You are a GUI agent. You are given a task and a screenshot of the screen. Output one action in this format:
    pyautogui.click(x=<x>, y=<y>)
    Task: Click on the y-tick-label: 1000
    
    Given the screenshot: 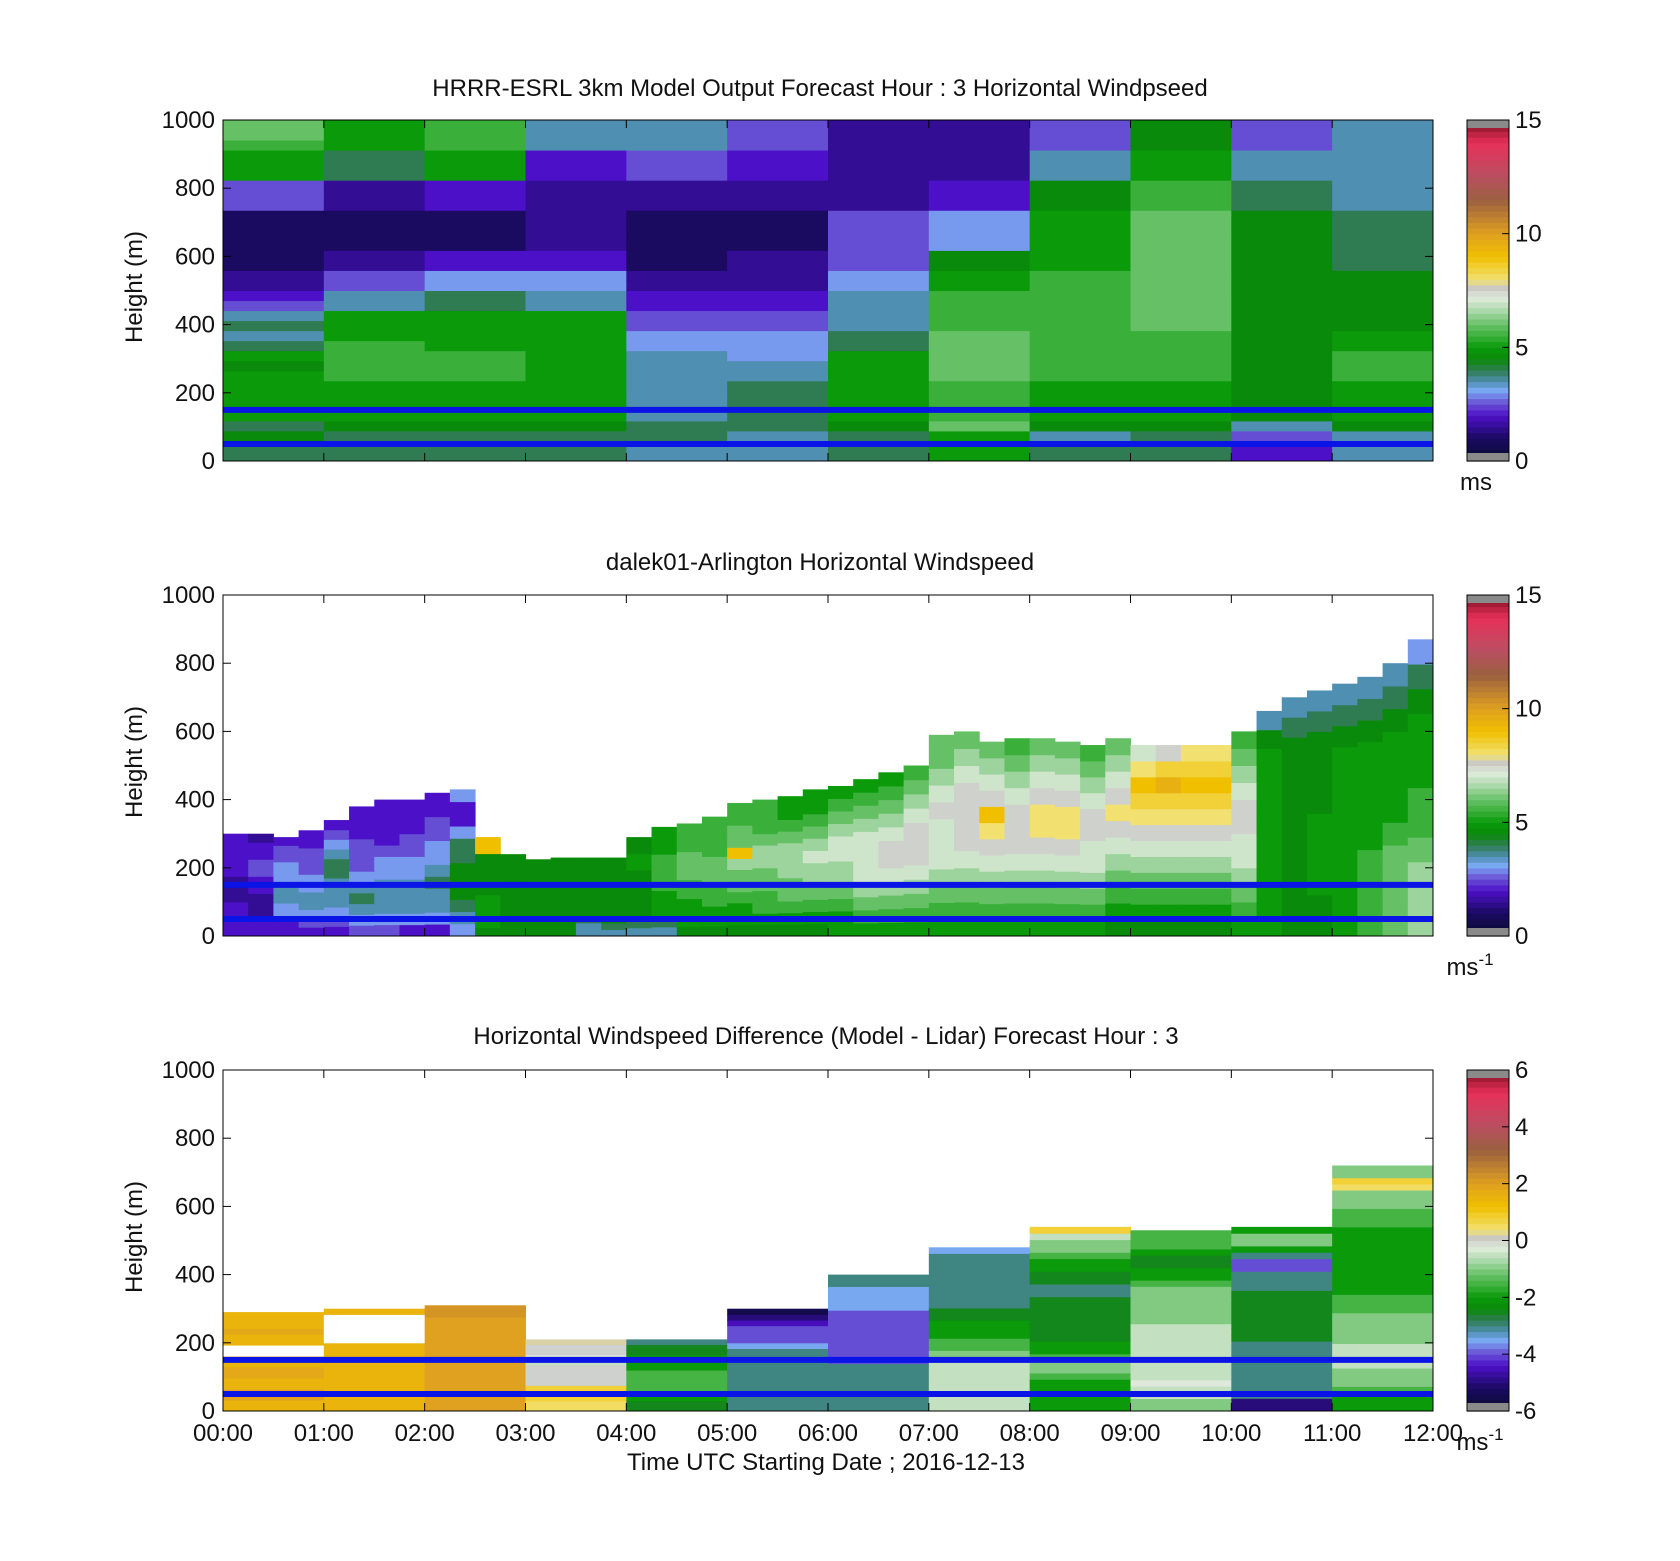 What is the action you would take?
    pyautogui.click(x=188, y=595)
    